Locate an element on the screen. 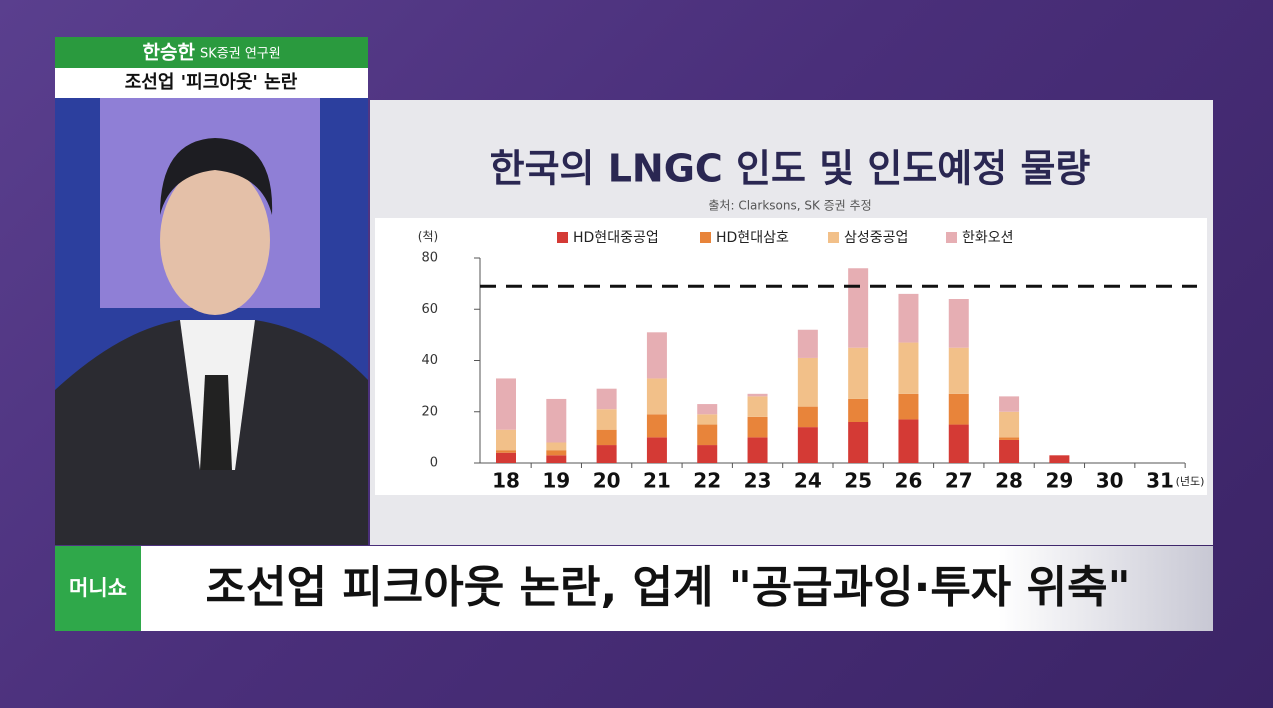 The image size is (1273, 708). x-tick-label: 30 is located at coordinates (1110, 481).